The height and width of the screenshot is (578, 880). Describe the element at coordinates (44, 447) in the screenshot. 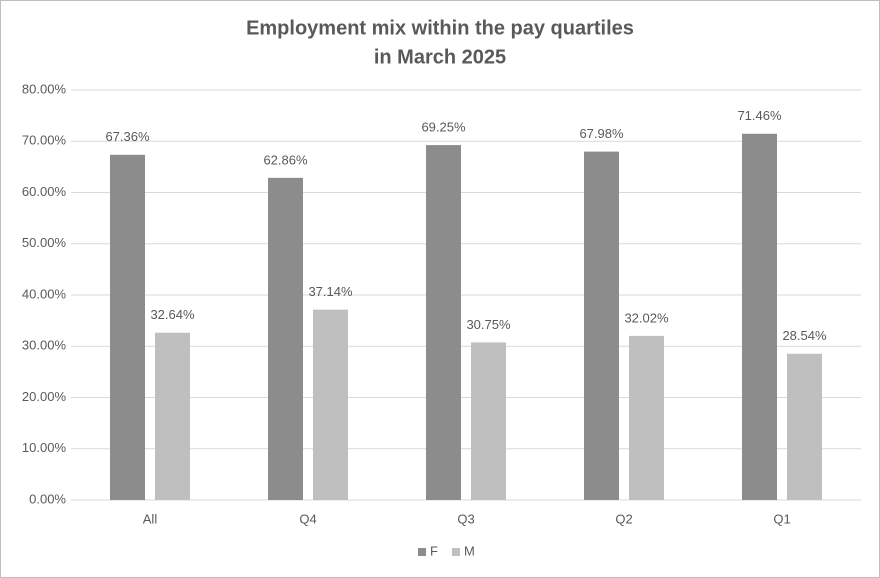

I see `y-tick-label: 10.00%` at that location.